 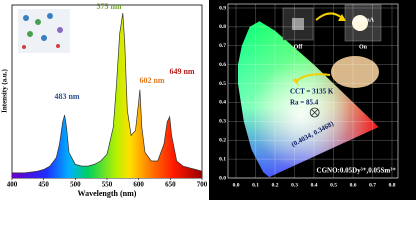 I want to click on x-tick-label: 0.3, so click(x=294, y=185).